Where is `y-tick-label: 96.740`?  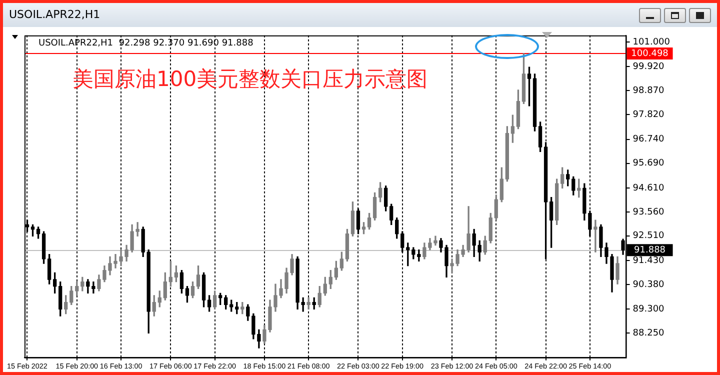 y-tick-label: 96.740 is located at coordinates (648, 139).